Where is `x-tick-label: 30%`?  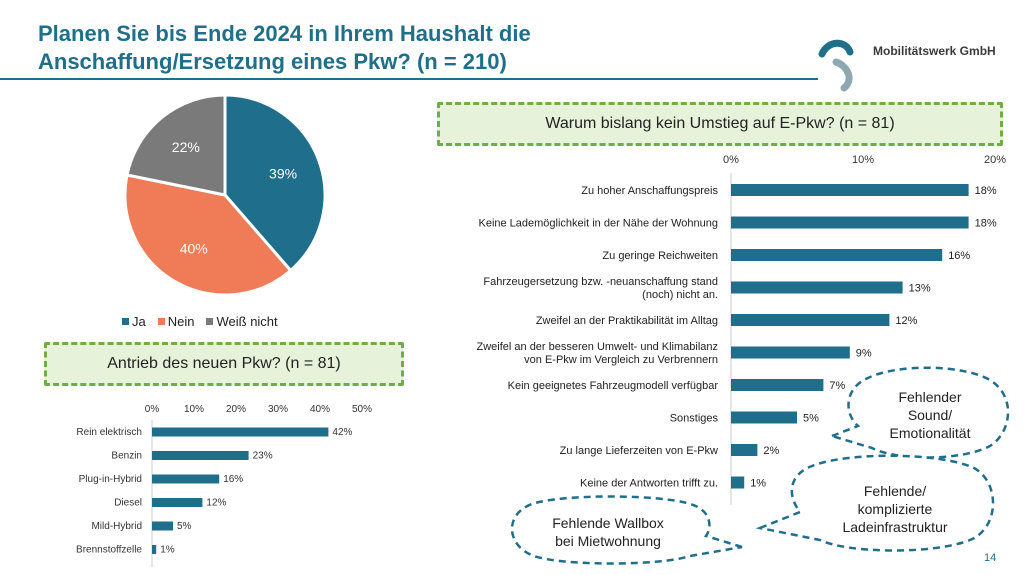
x-tick-label: 30% is located at coordinates (278, 409).